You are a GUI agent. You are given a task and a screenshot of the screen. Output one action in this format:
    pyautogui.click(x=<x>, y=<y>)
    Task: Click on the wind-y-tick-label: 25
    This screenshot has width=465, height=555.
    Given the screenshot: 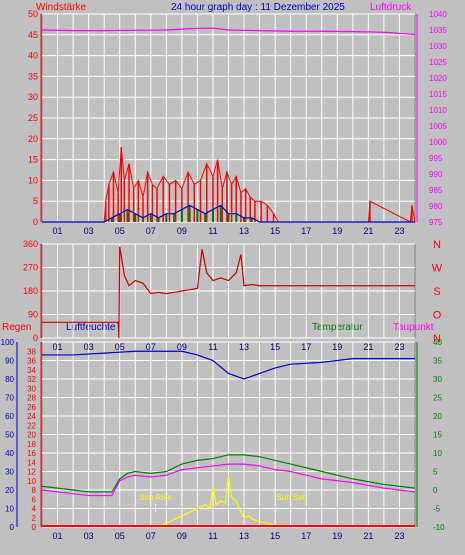 What is the action you would take?
    pyautogui.click(x=33, y=118)
    